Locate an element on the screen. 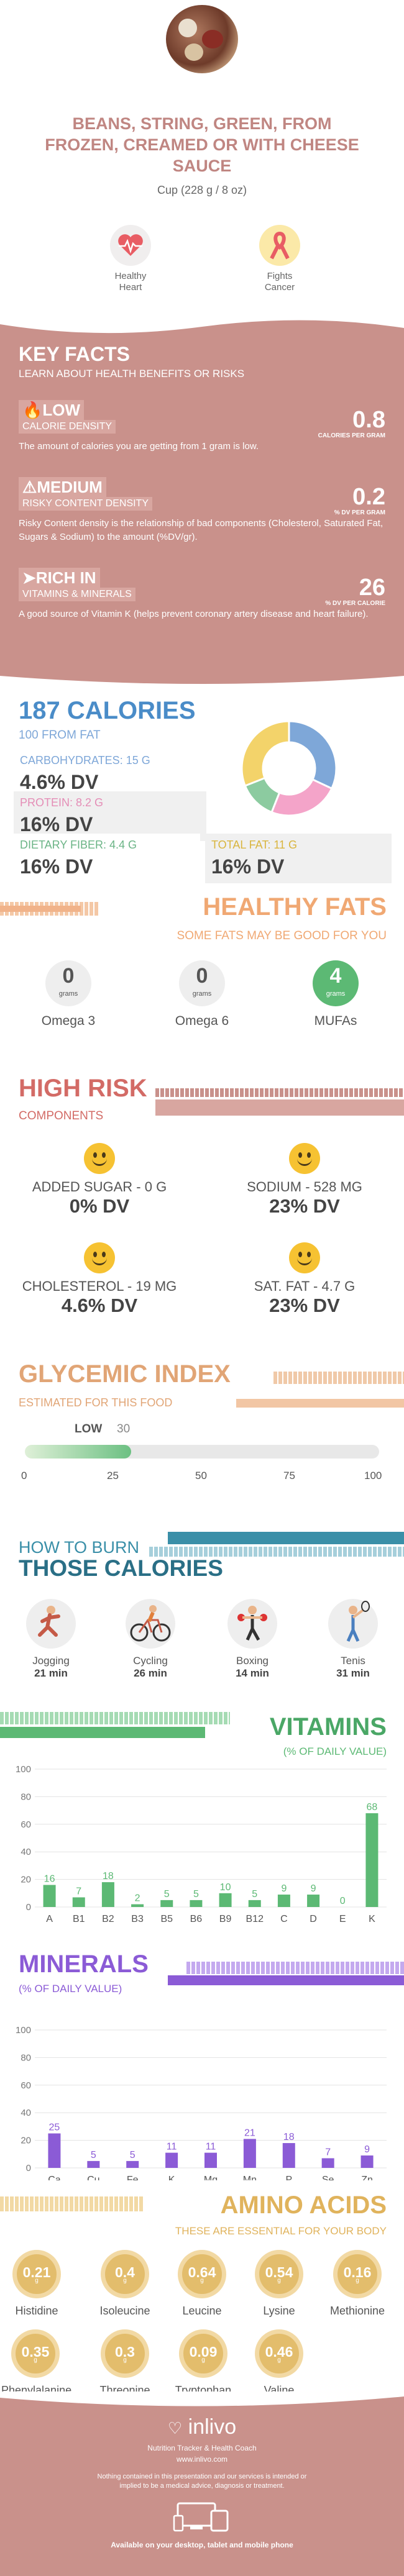 The image size is (404, 2576). amino-valine: 0.46 g Valine is located at coordinates (279, 2363).